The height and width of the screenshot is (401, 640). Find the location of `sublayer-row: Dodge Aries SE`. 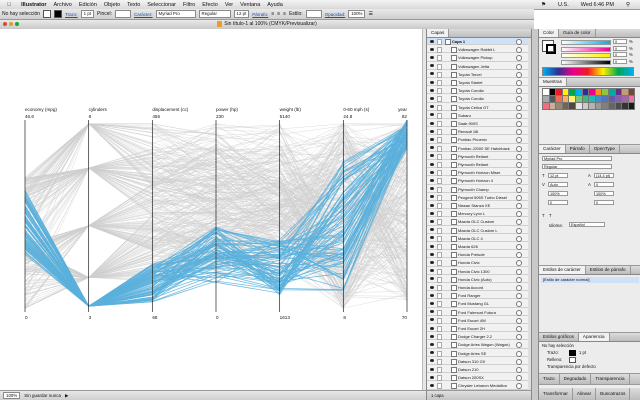

sublayer-row: Dodge Aries SE is located at coordinates (479, 353).